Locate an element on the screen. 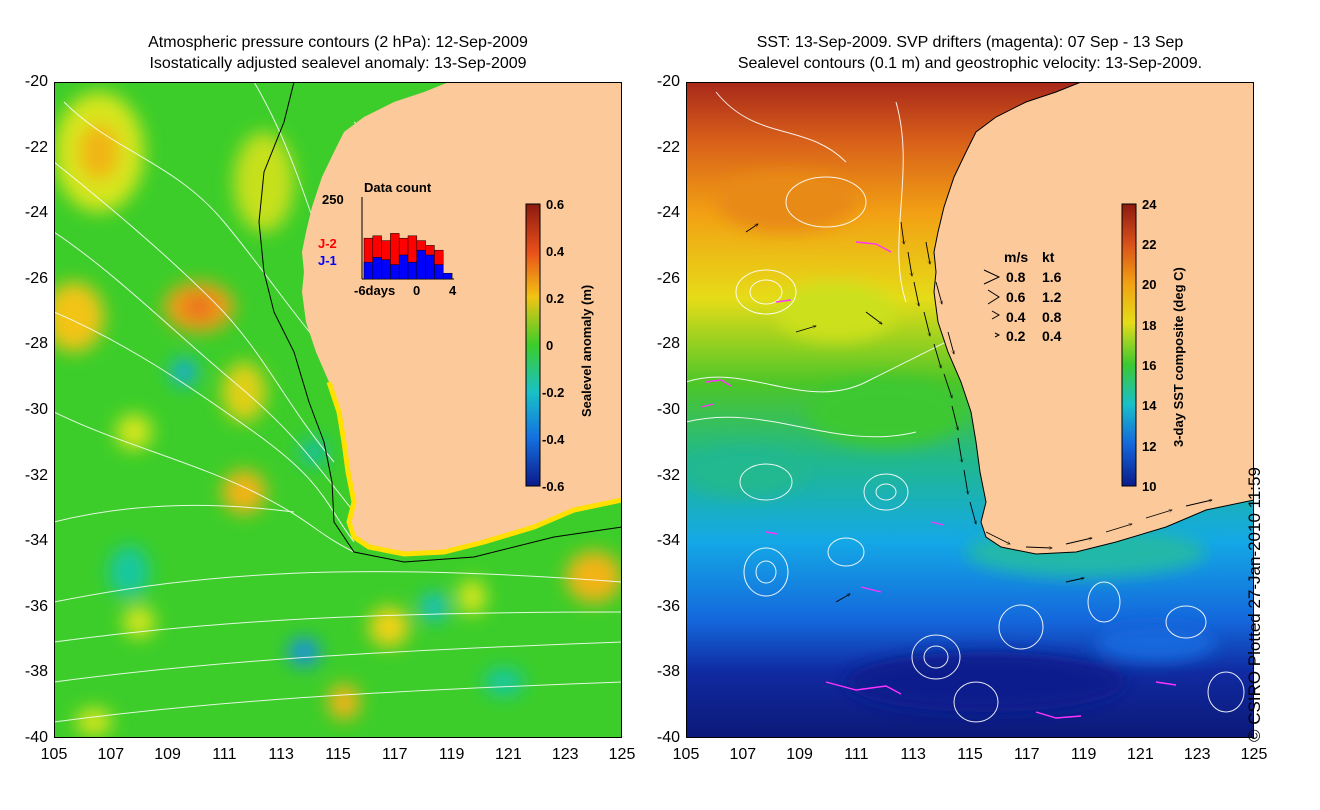 The width and height of the screenshot is (1320, 810). right-y-tick-2: -24 is located at coordinates (668, 213).